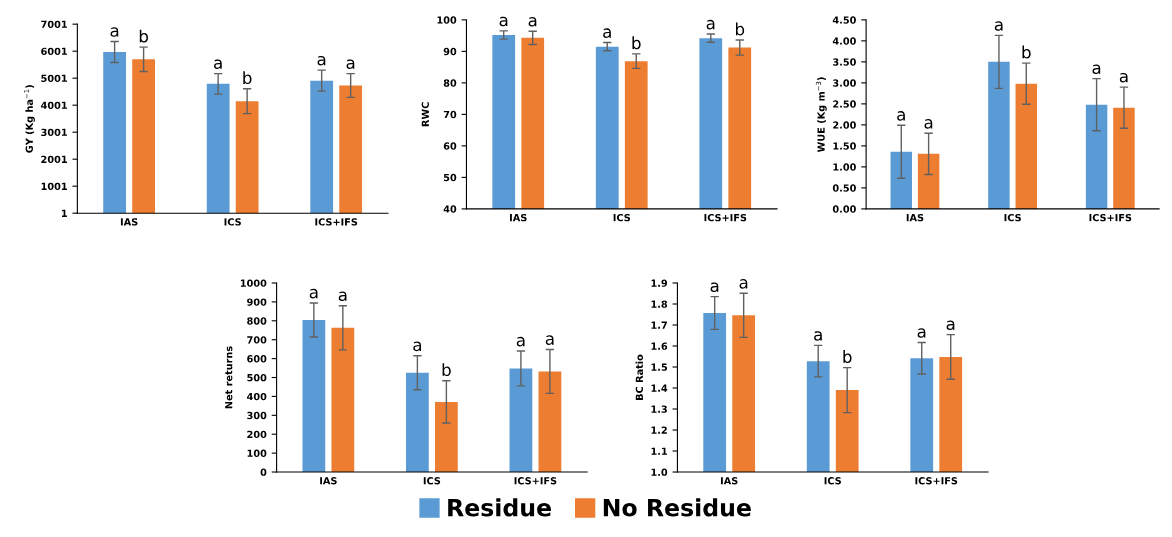  What do you see at coordinates (450, 146) in the screenshot?
I see `y-tick-label: 60` at bounding box center [450, 146].